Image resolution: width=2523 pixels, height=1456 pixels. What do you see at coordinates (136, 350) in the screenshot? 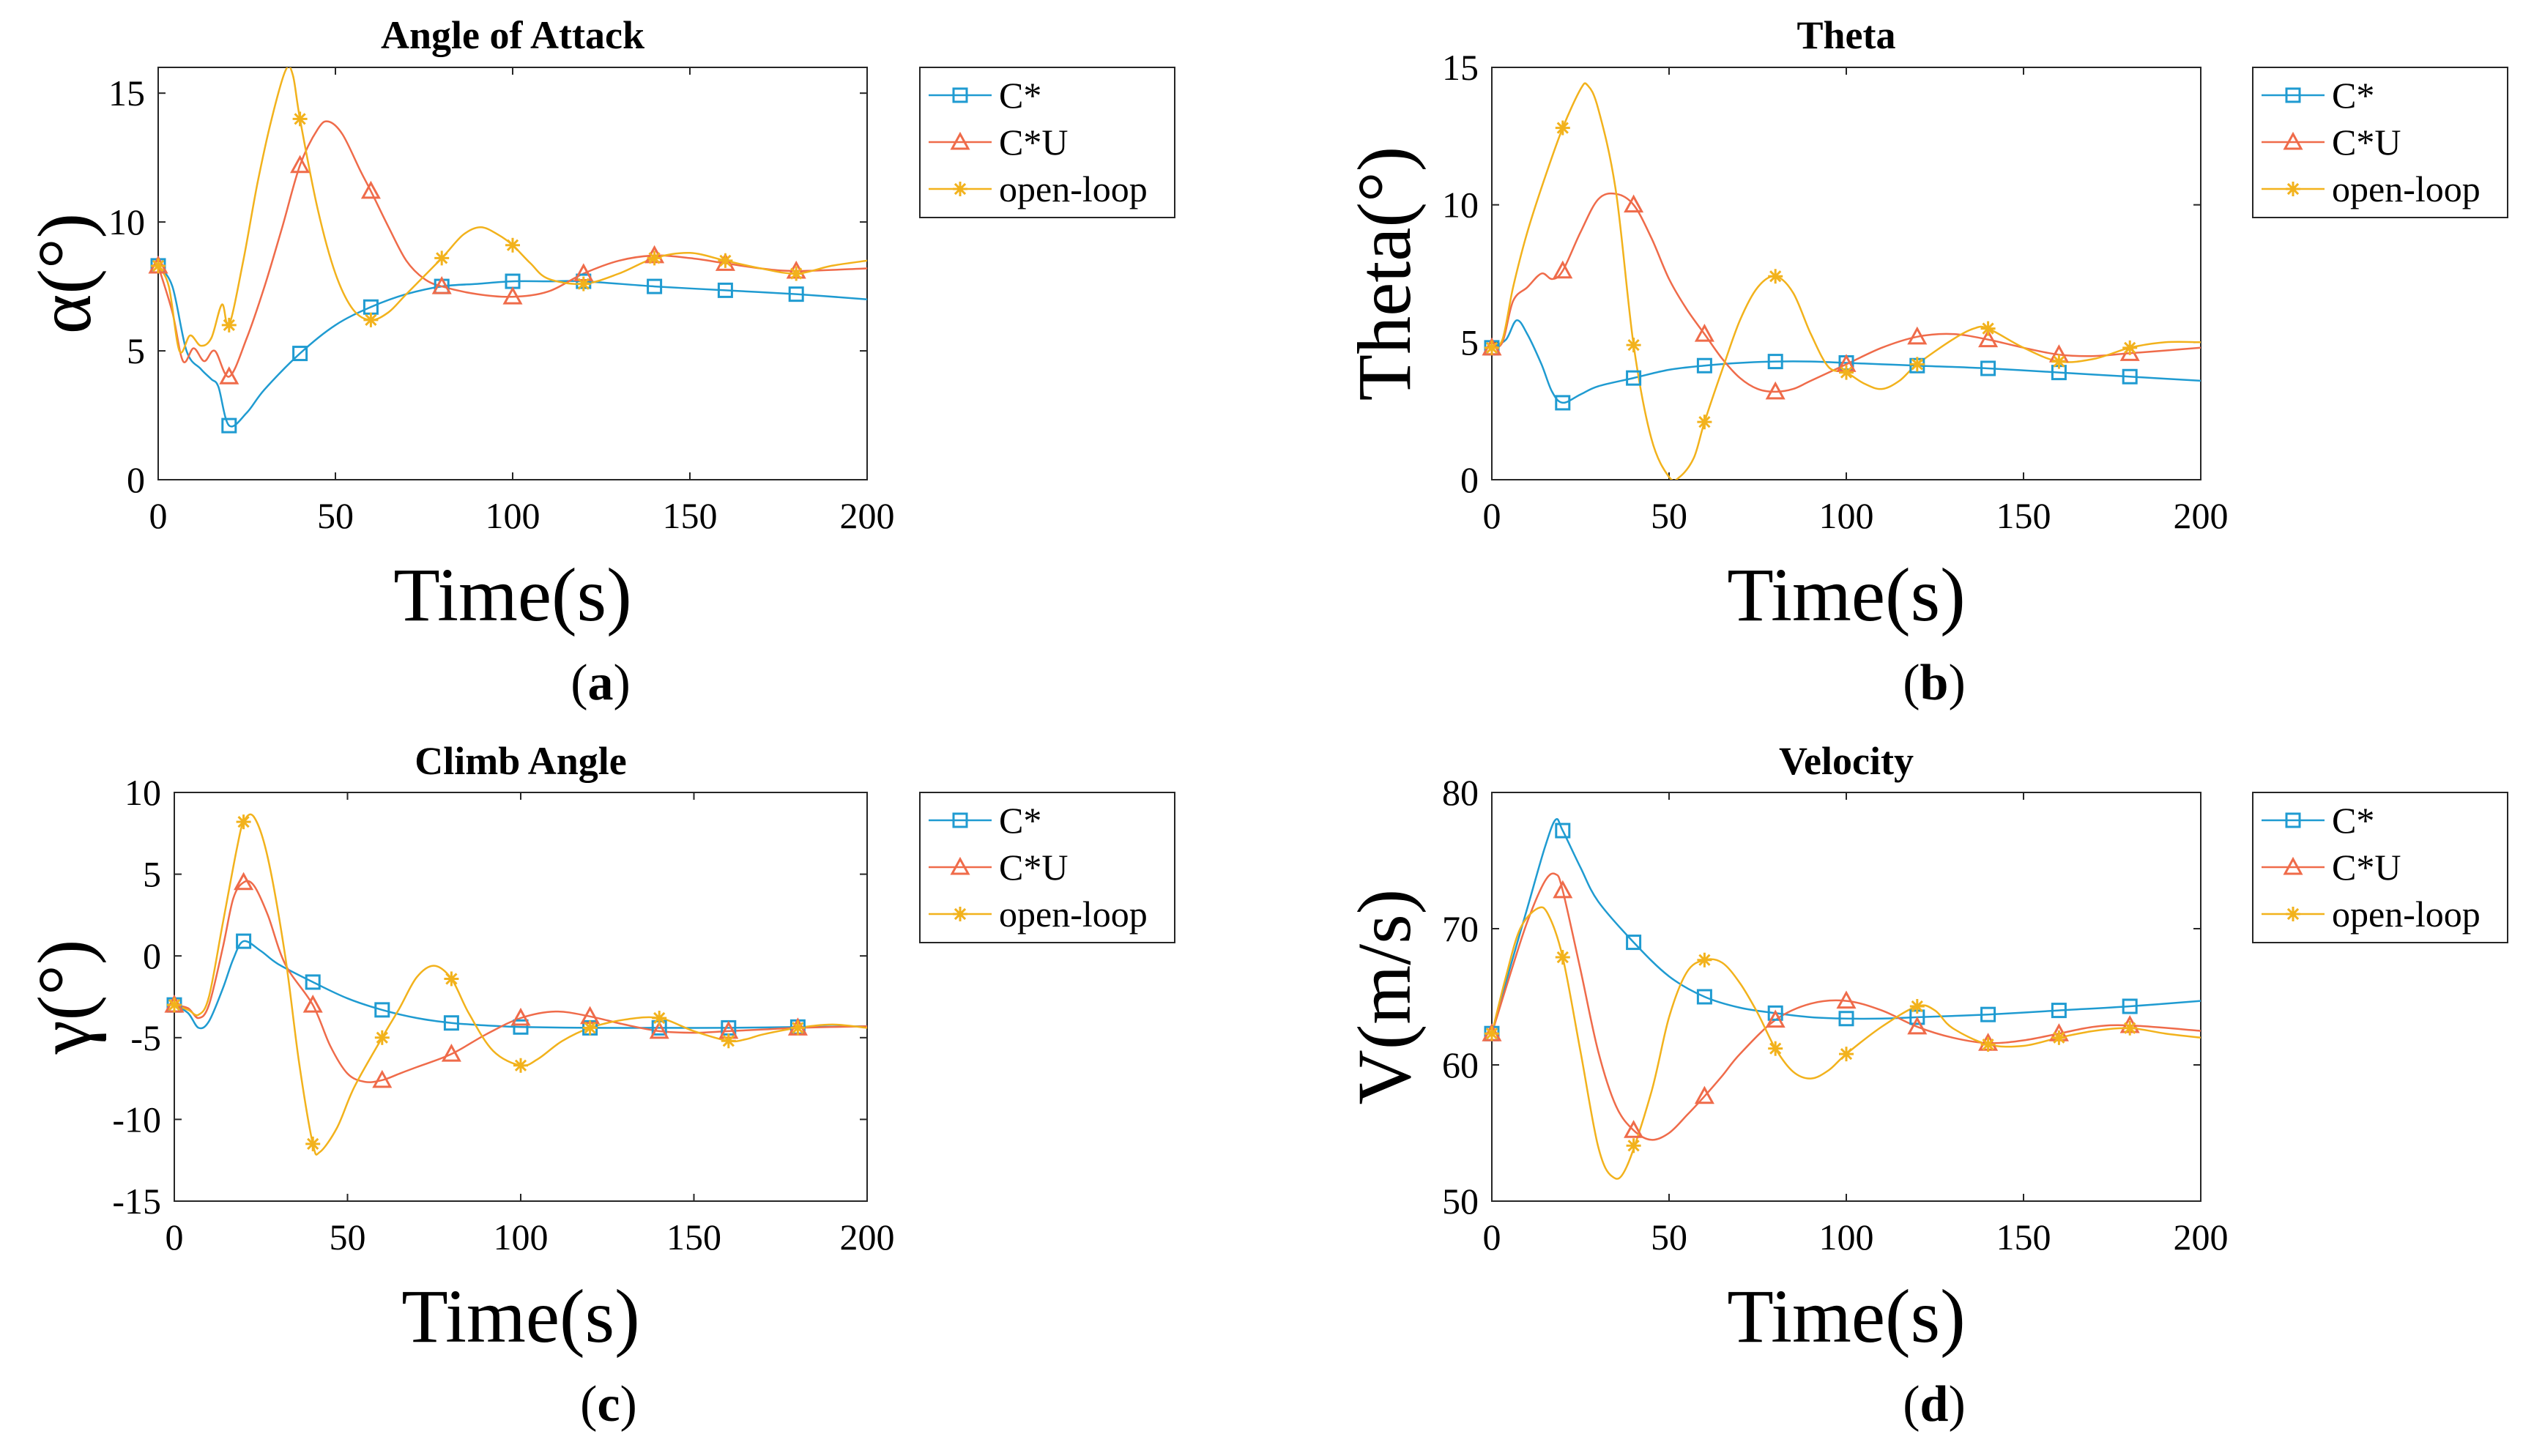
I see `y-tick-label: 5` at bounding box center [136, 350].